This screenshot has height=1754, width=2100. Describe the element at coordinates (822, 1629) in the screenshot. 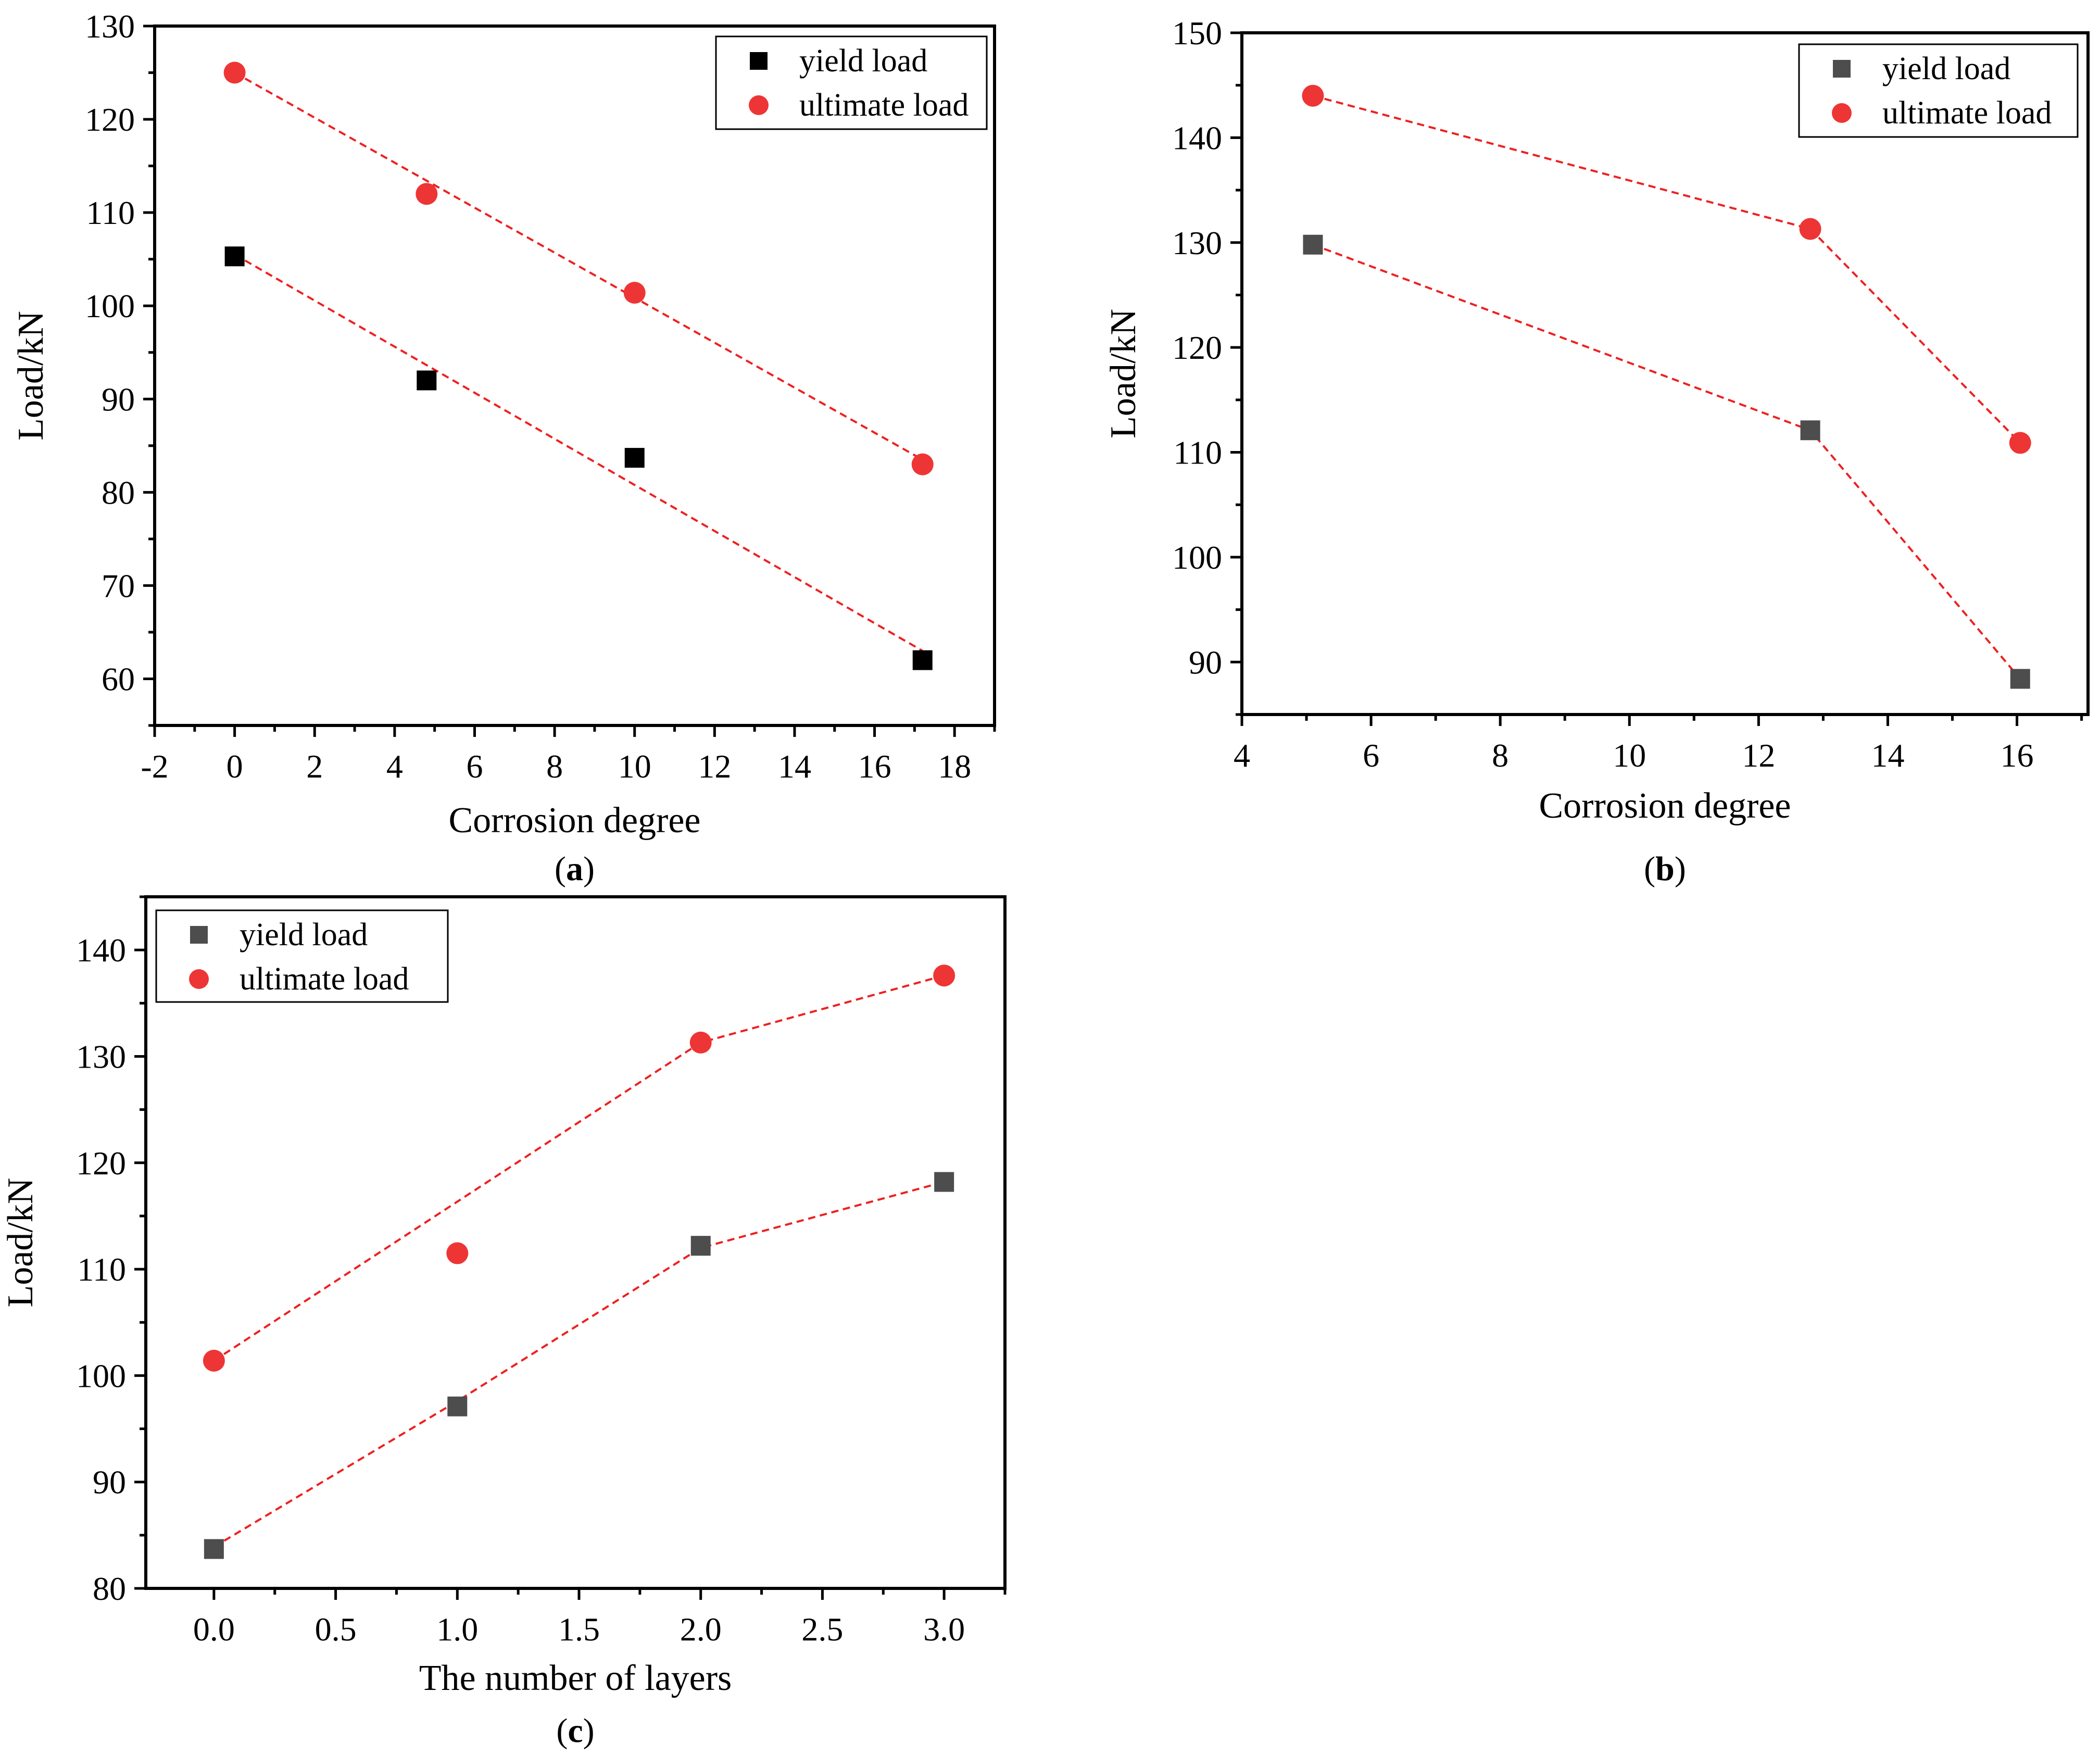

I see `x-tick-label: 2.5` at that location.